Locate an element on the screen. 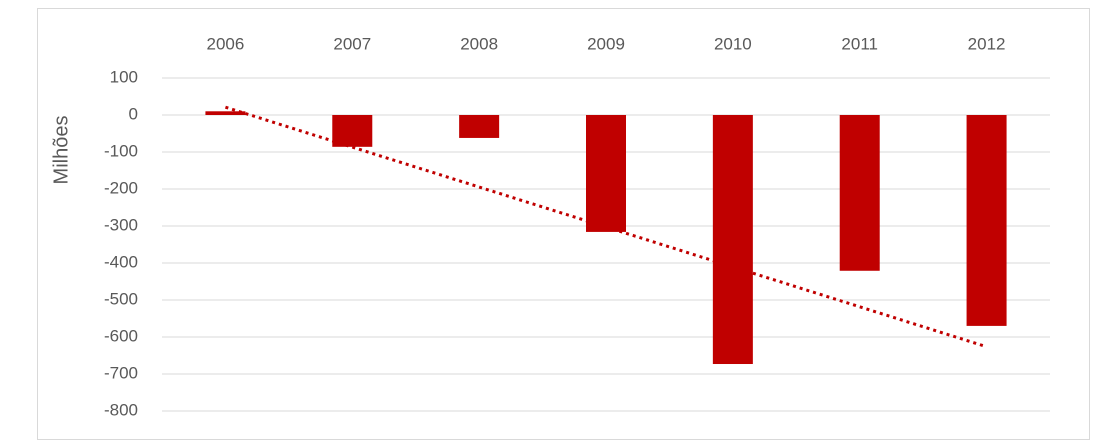 This screenshot has height=448, width=1098. x-tick-label: 2008 is located at coordinates (479, 43).